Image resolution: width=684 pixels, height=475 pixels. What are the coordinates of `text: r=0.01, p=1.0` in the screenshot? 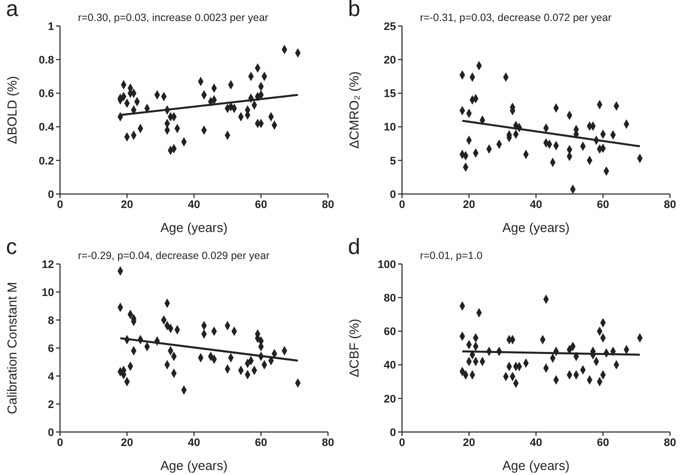 It's located at (451, 256).